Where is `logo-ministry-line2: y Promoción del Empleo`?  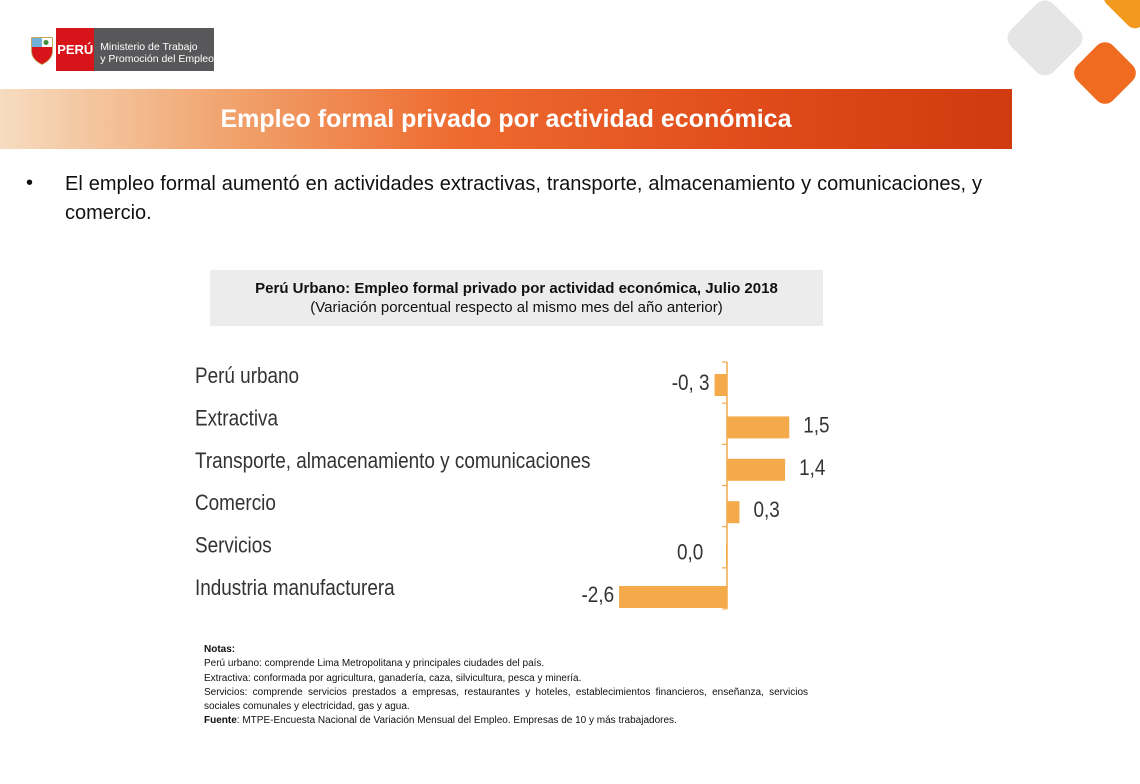
logo-ministry-line2: y Promoción del Empleo is located at coordinates (157, 59).